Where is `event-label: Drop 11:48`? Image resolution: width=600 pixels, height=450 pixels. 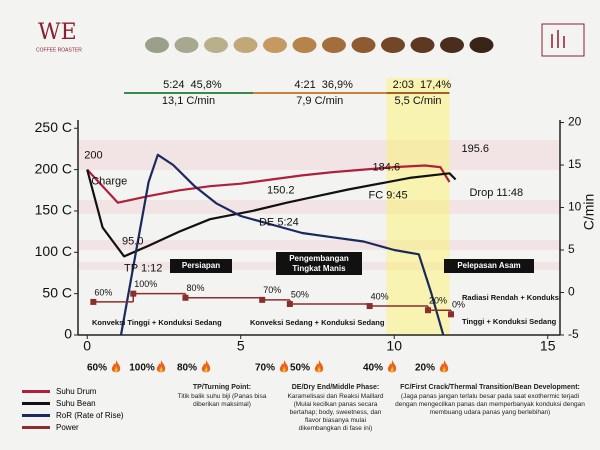 event-label: Drop 11:48 is located at coordinates (496, 193).